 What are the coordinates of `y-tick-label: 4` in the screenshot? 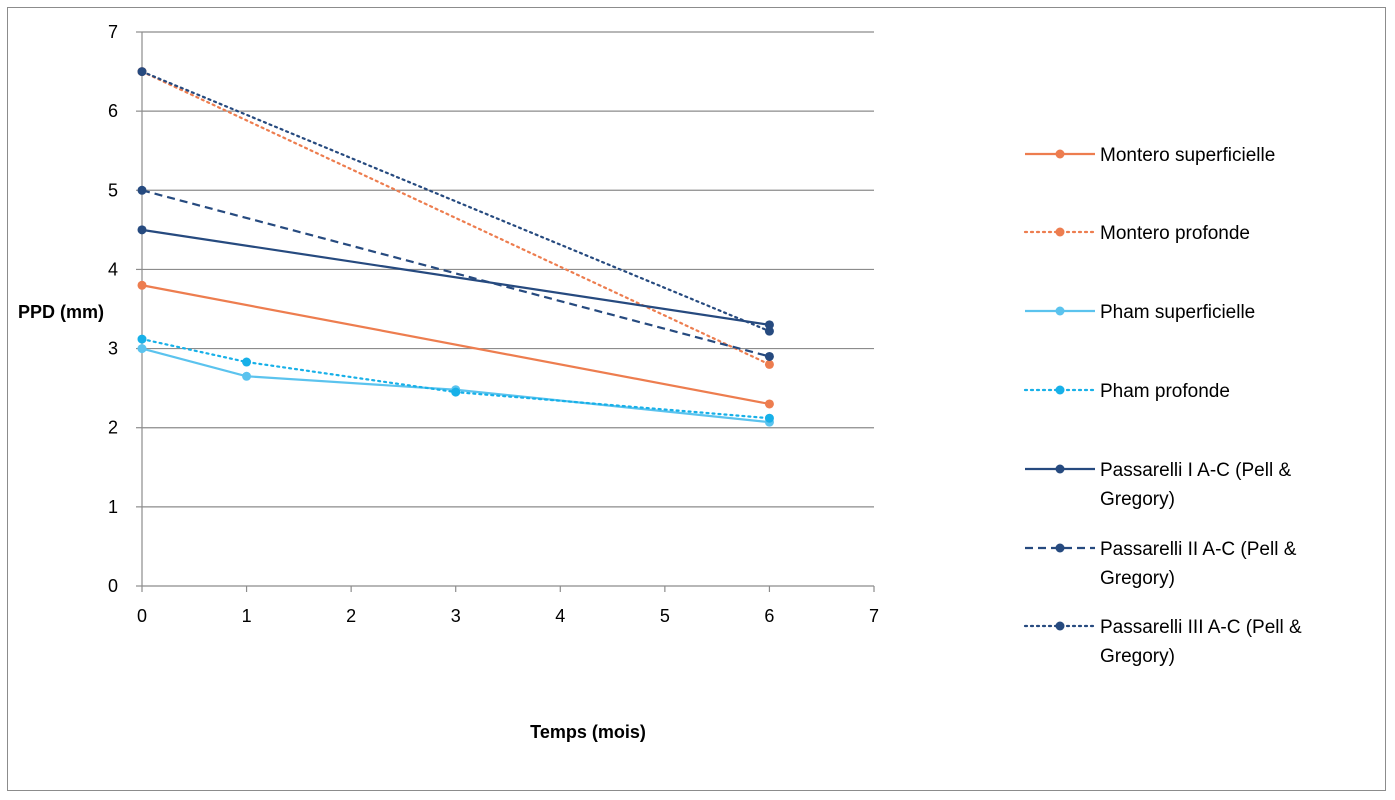 It's located at (113, 269).